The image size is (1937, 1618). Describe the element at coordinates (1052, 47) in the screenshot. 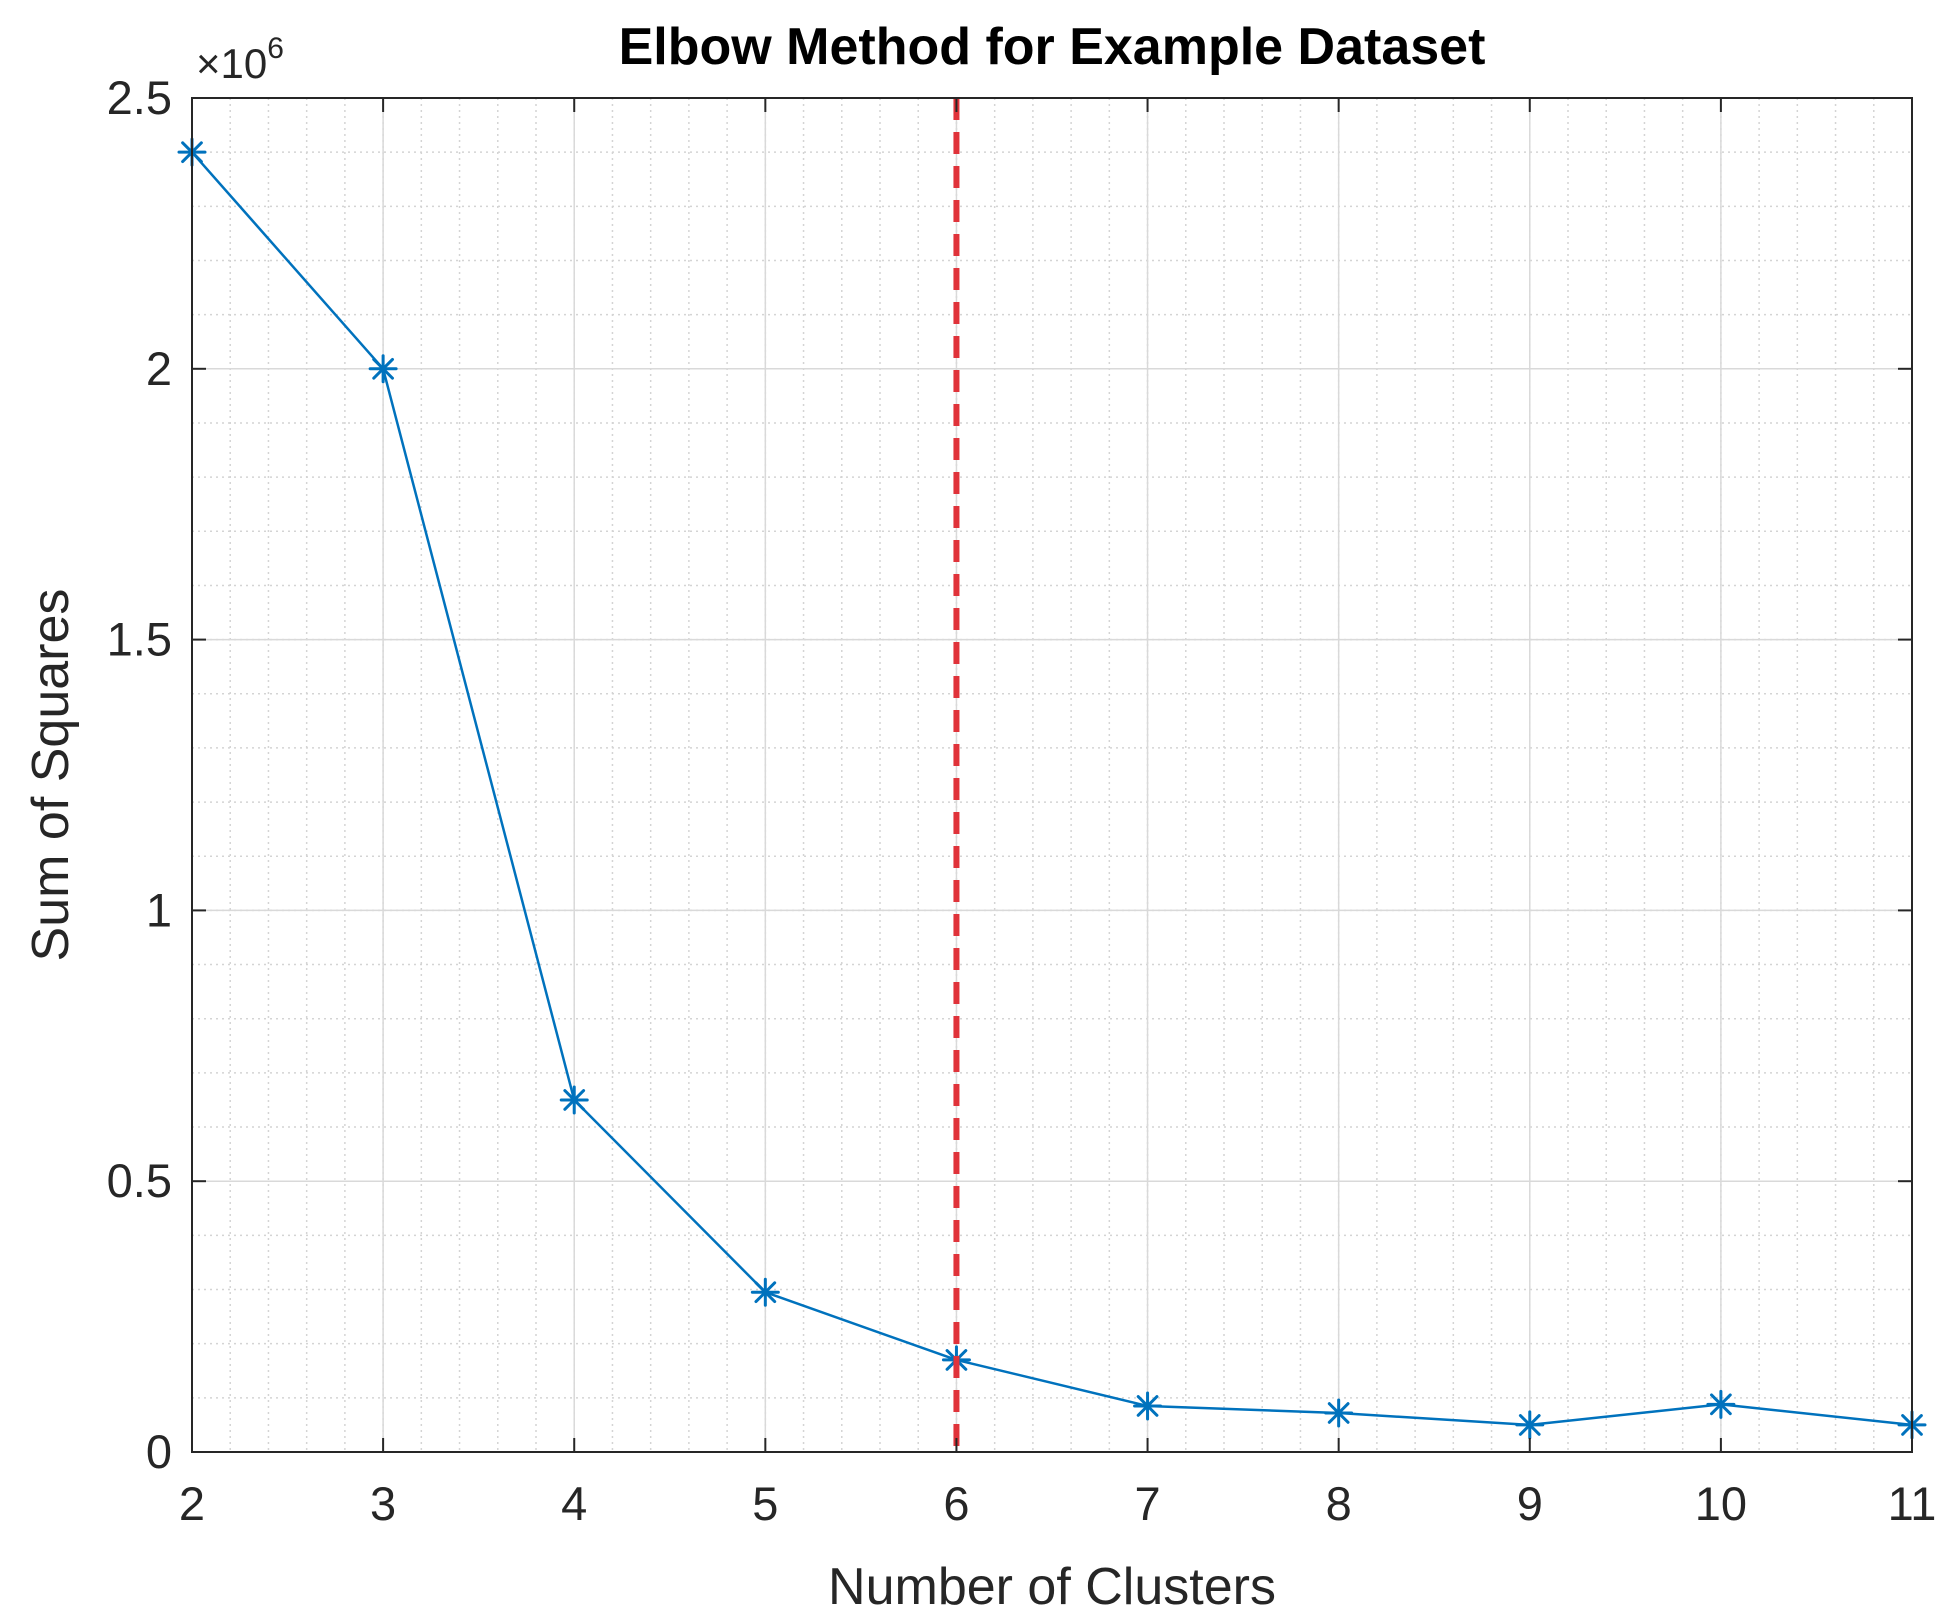

I see `chart-title: Elbow Method for Example Dataset` at that location.